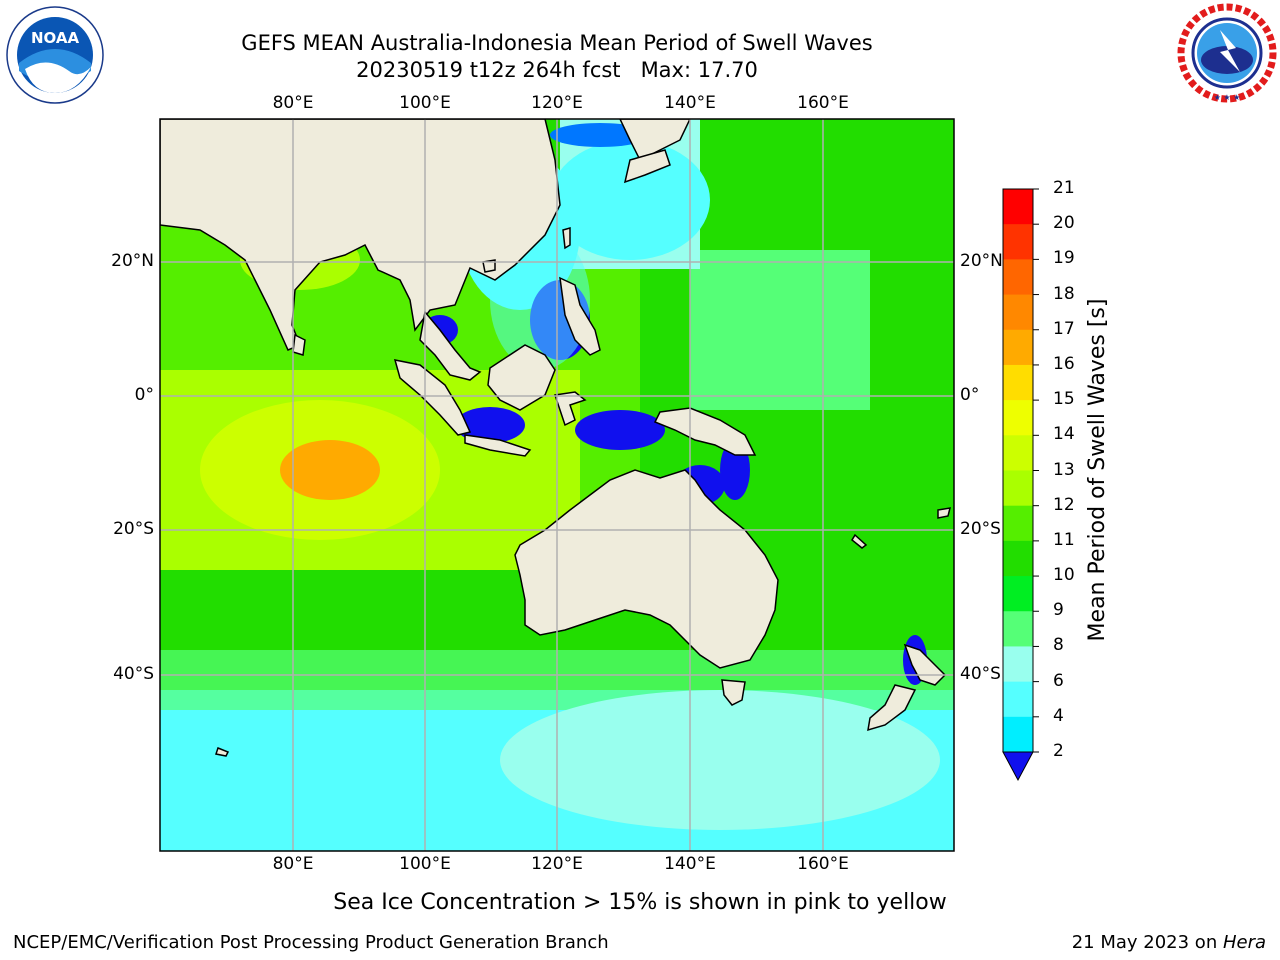  Describe the element at coordinates (690, 864) in the screenshot. I see `lon-label-bottom-140e: 140°E` at that location.